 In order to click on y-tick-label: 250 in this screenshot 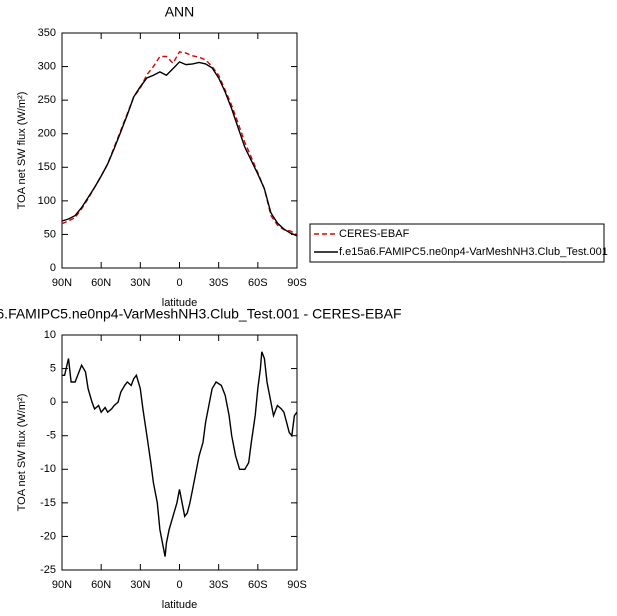, I will do `click(47, 100)`.